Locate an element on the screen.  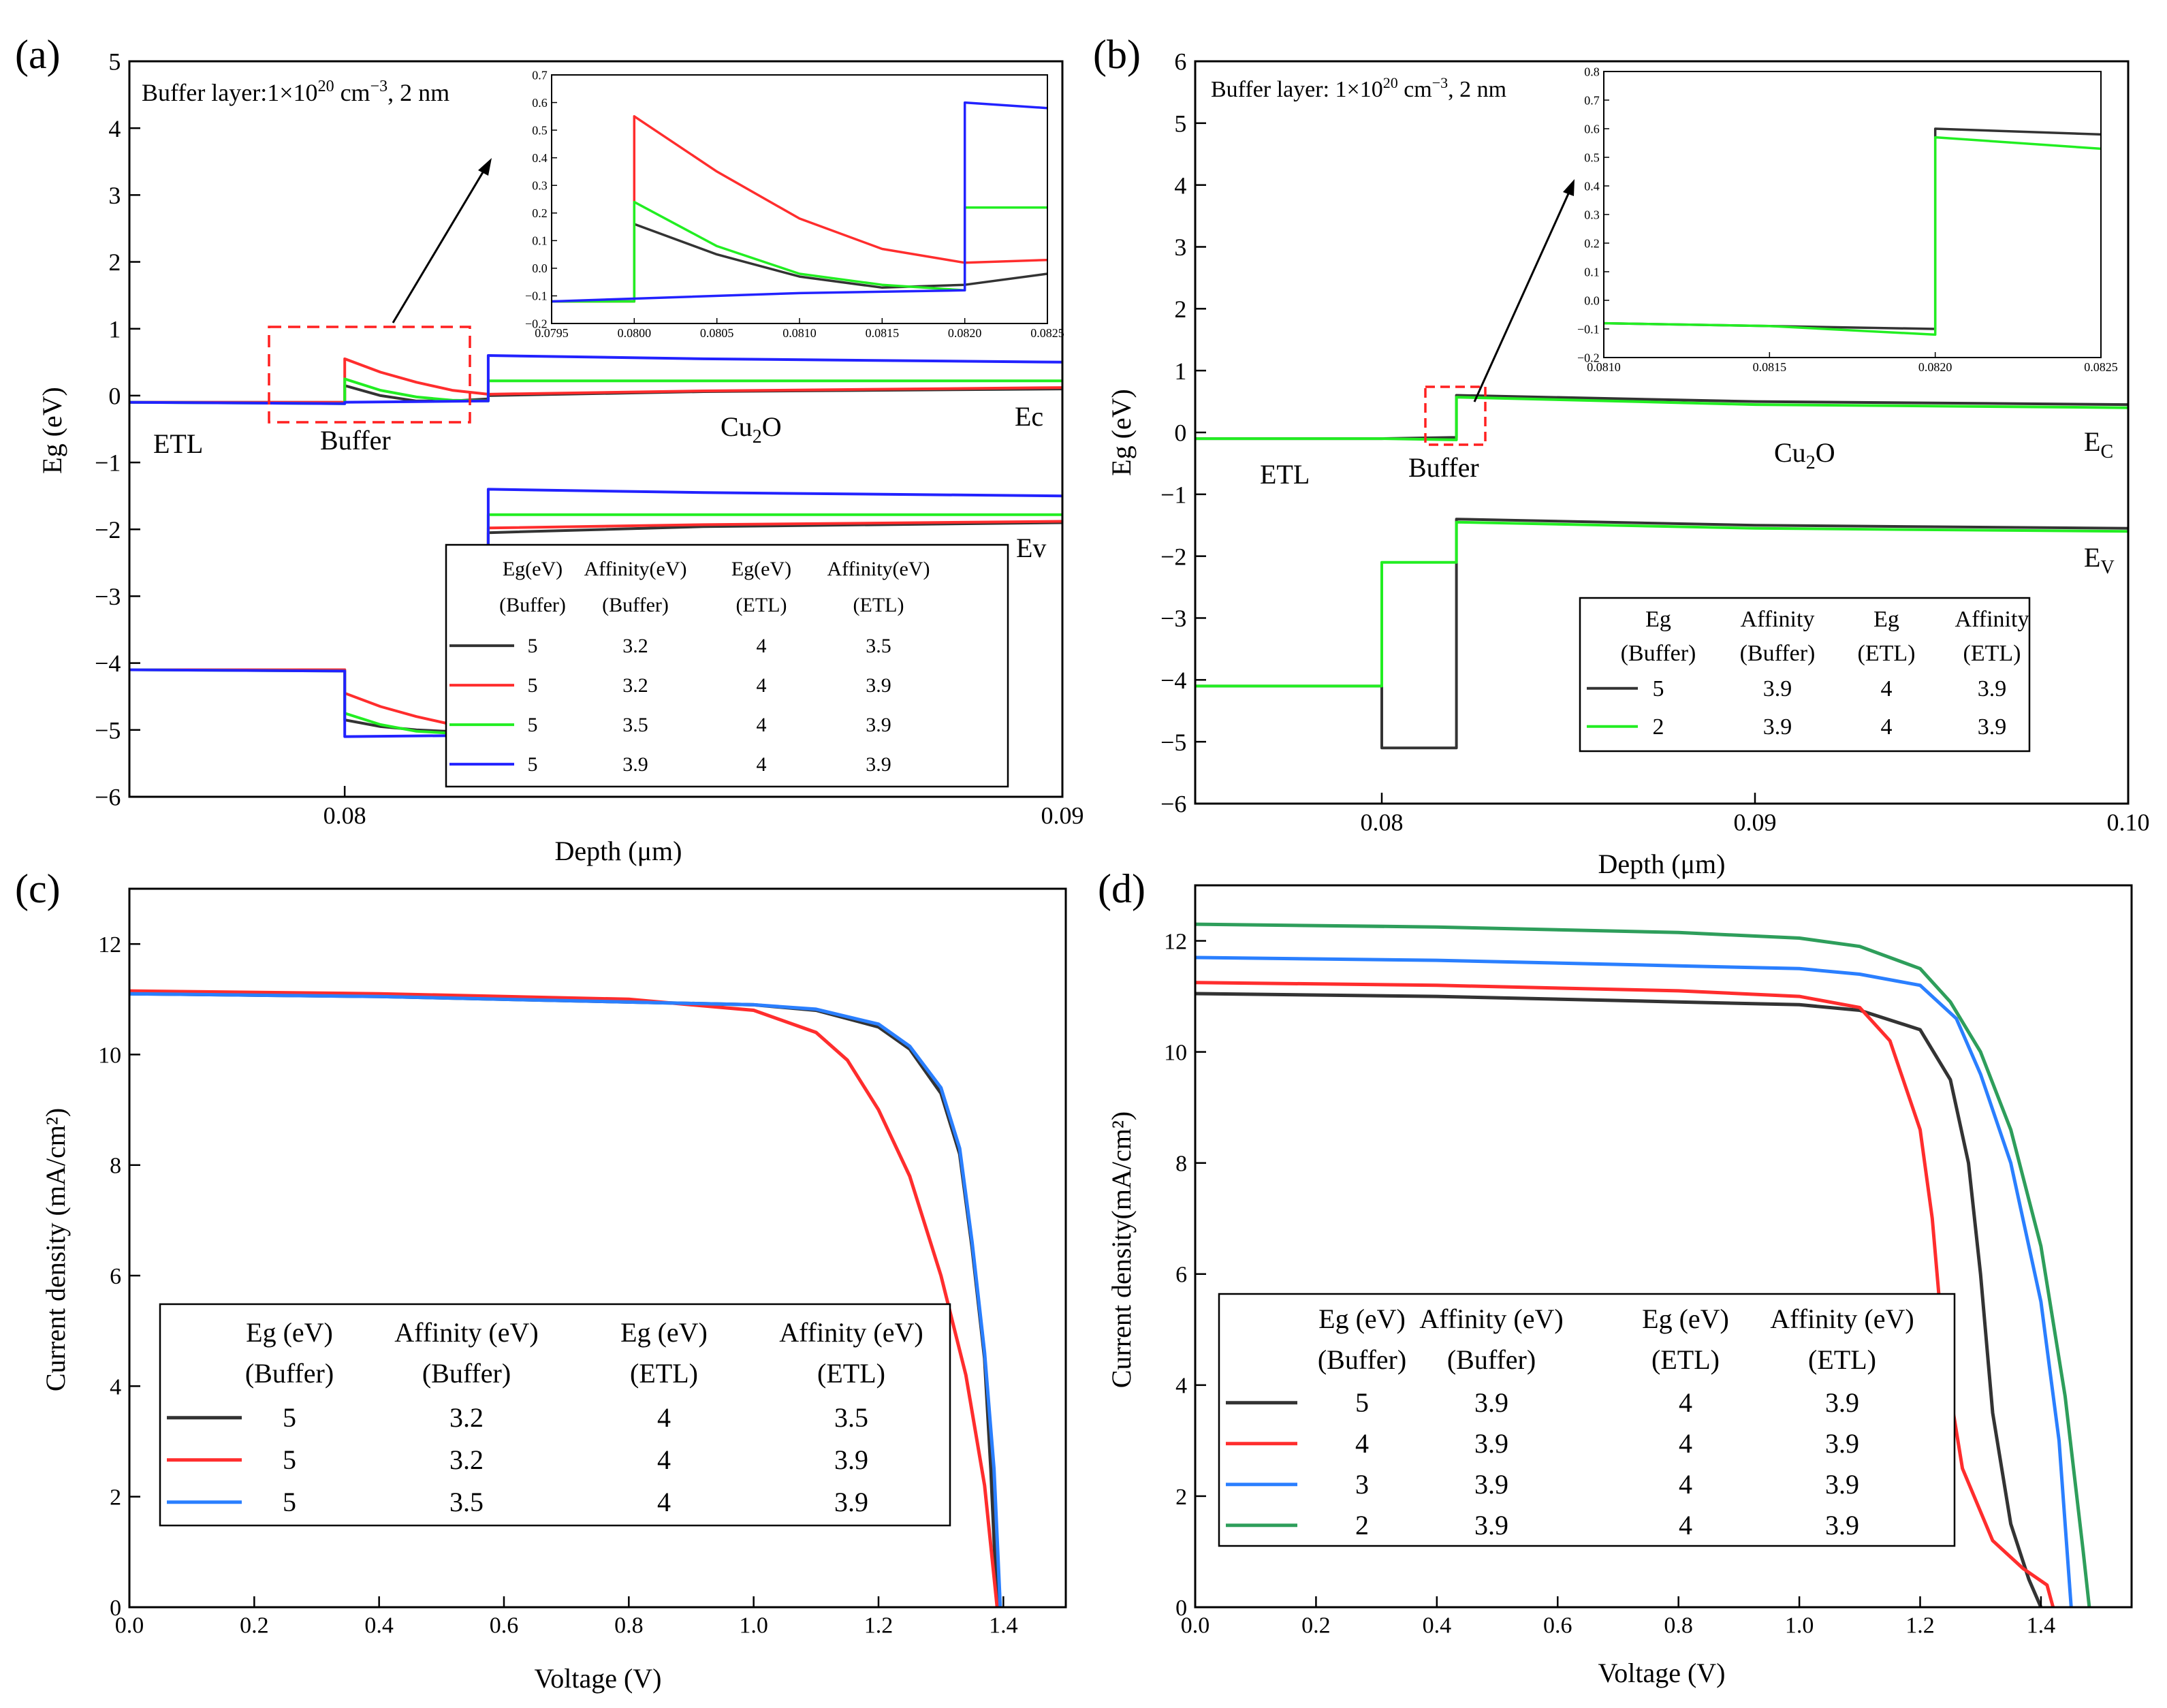
panel-c-xtick-label: 0.8 is located at coordinates (629, 1626).